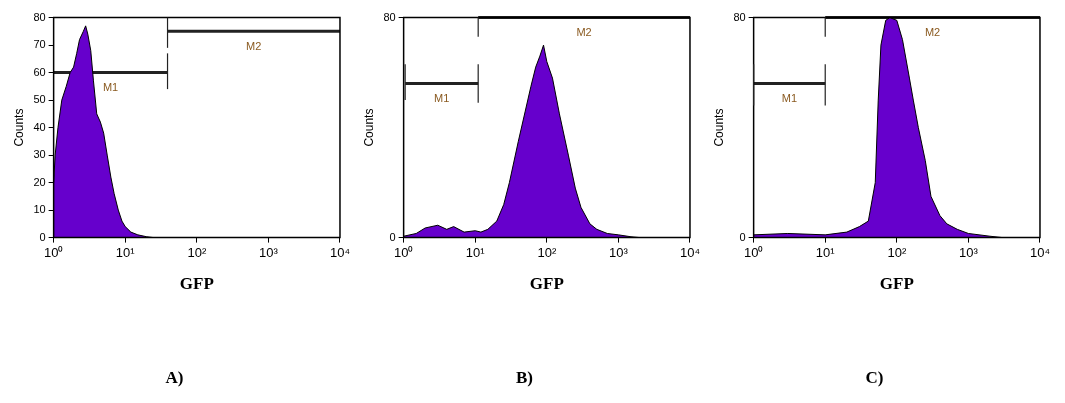  What do you see at coordinates (39, 181) in the screenshot?
I see `y-tick-label: 20` at bounding box center [39, 181].